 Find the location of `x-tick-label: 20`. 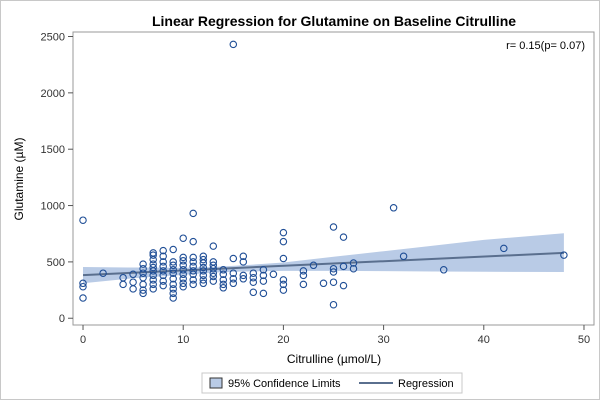

x-tick-label: 20 is located at coordinates (283, 340).